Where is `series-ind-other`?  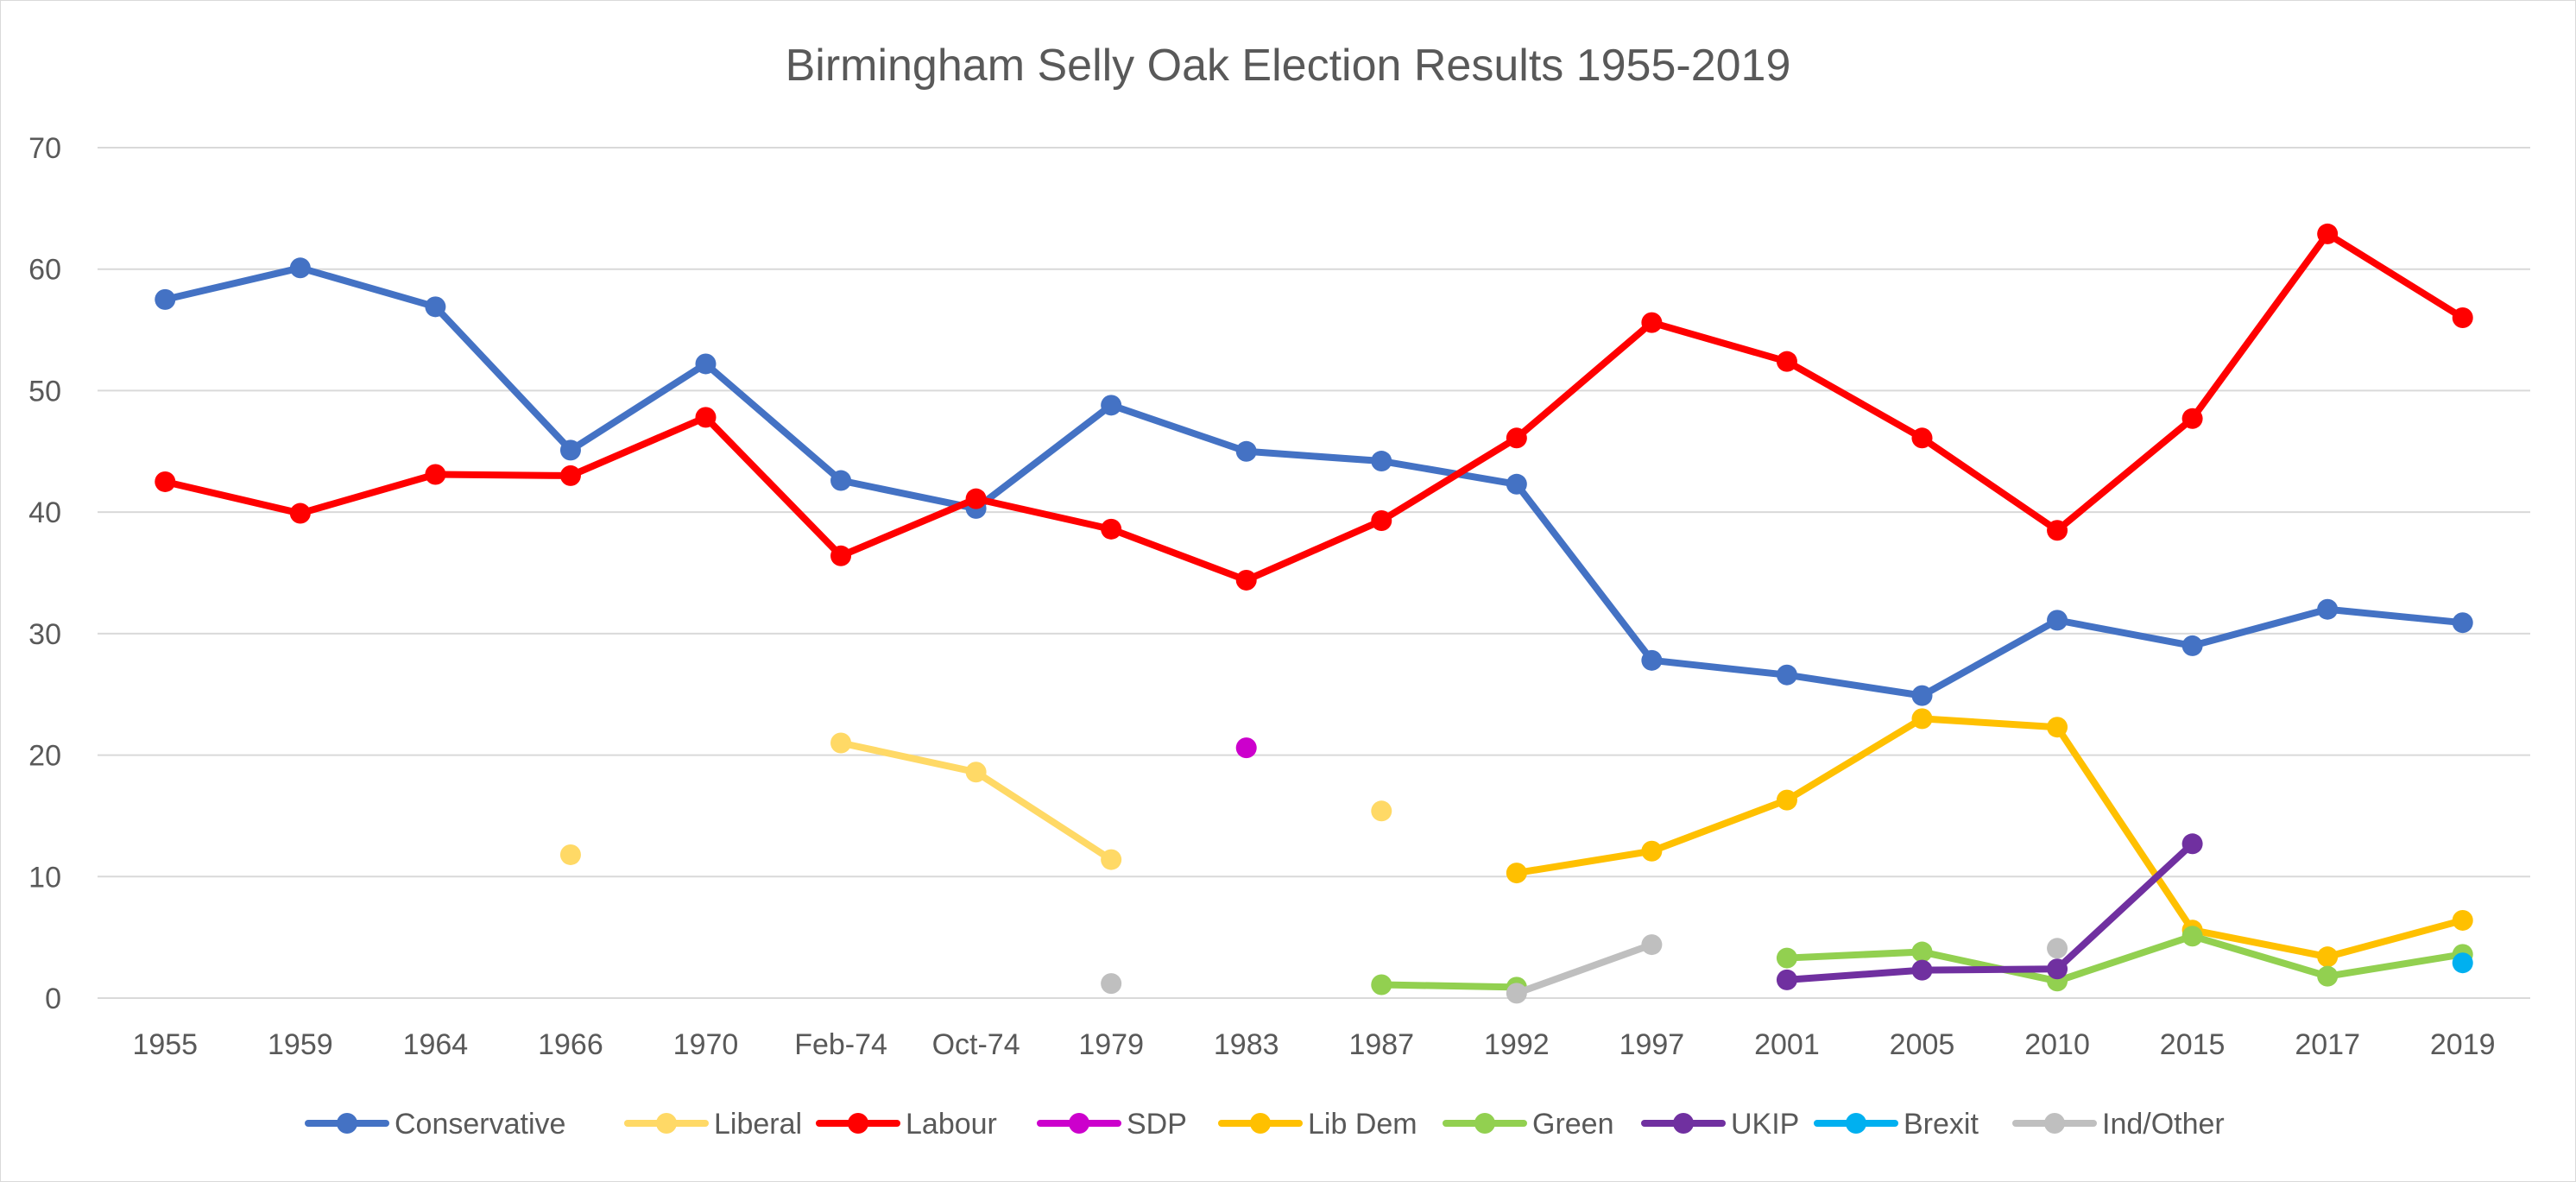
series-ind-other is located at coordinates (1584, 969).